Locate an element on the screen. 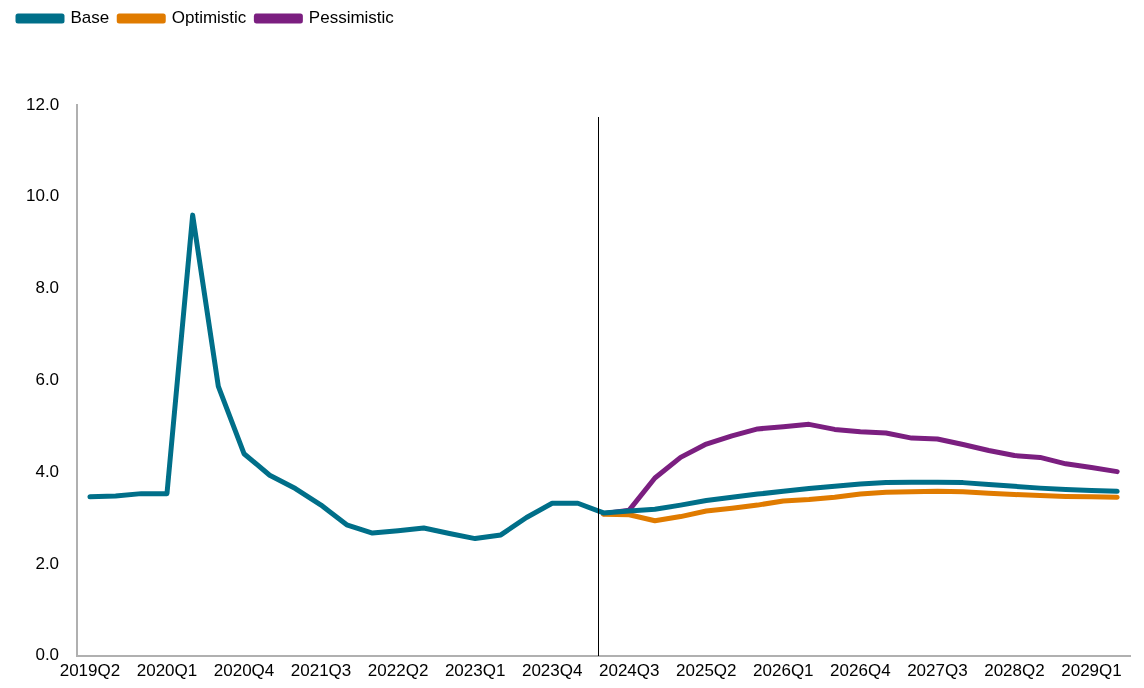  x-tick-label: 2019Q2 is located at coordinates (90, 671).